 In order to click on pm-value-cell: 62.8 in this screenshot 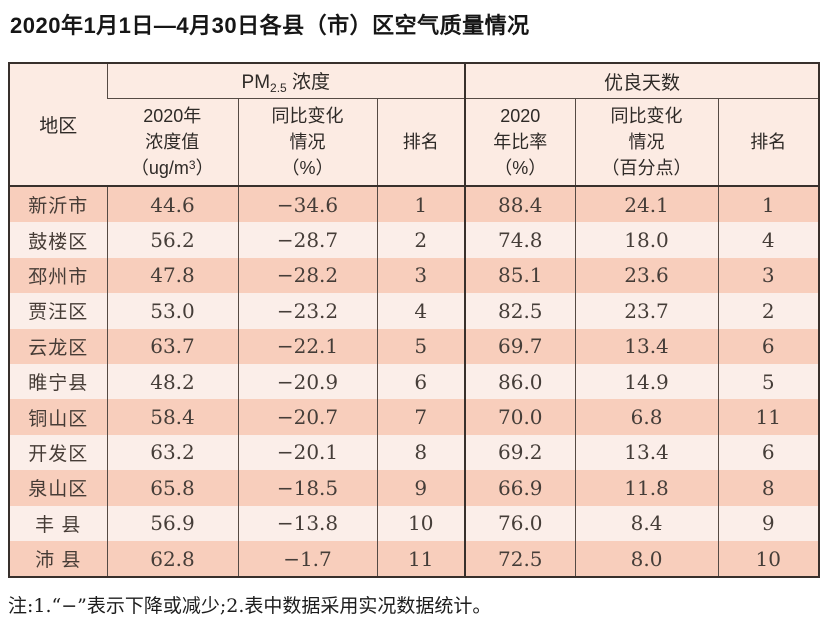, I will do `click(172, 559)`.